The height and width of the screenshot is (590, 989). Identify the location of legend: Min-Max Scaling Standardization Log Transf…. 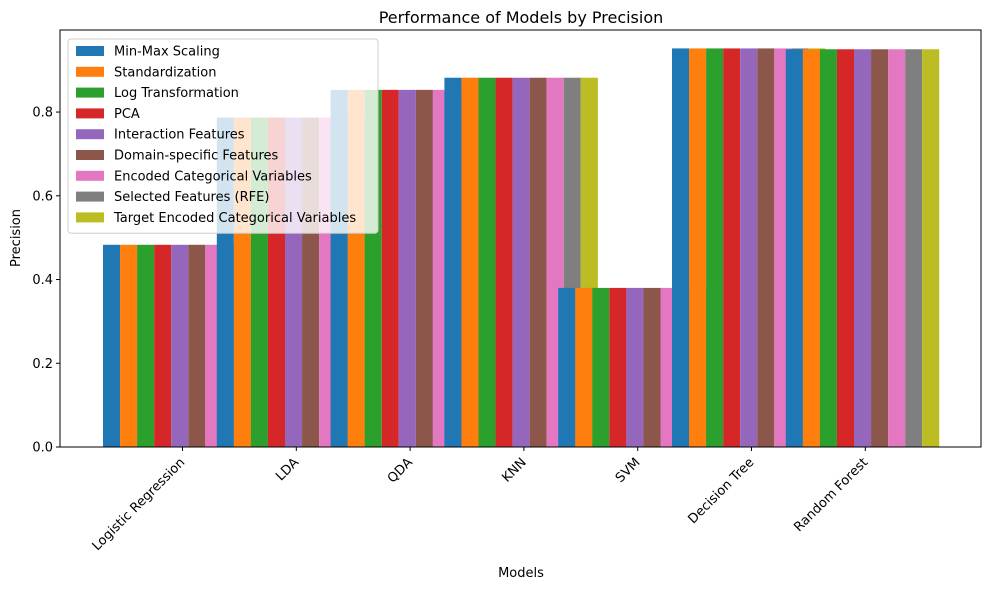
(223, 136).